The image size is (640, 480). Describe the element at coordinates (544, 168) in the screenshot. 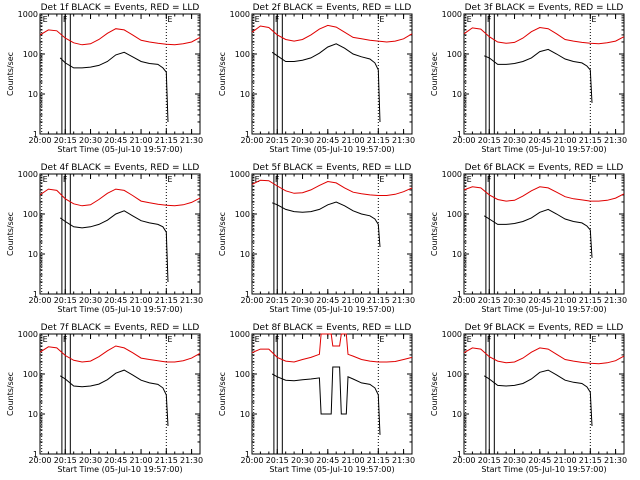

I see `panel-title: Det 6f BLACK = Events, RED = LLD` at that location.